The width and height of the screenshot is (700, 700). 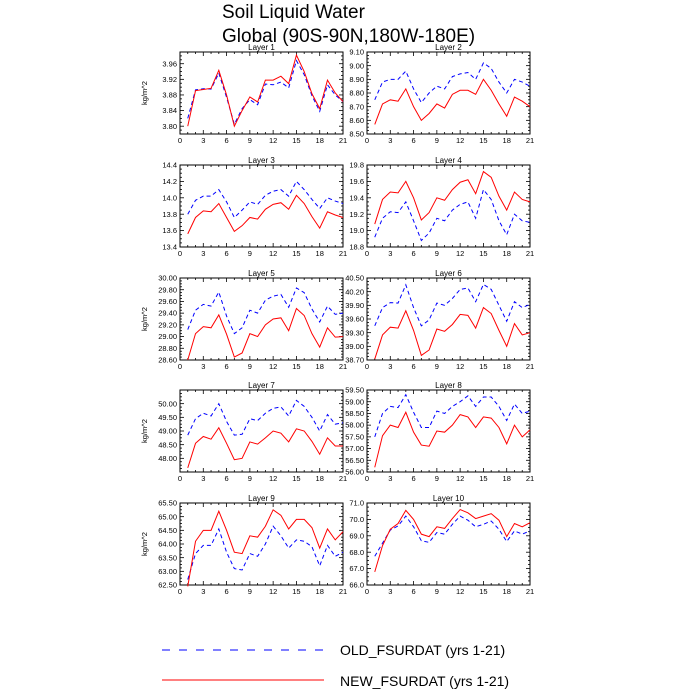 What do you see at coordinates (273, 591) in the screenshot?
I see `layer-9-xtick-label: 12` at bounding box center [273, 591].